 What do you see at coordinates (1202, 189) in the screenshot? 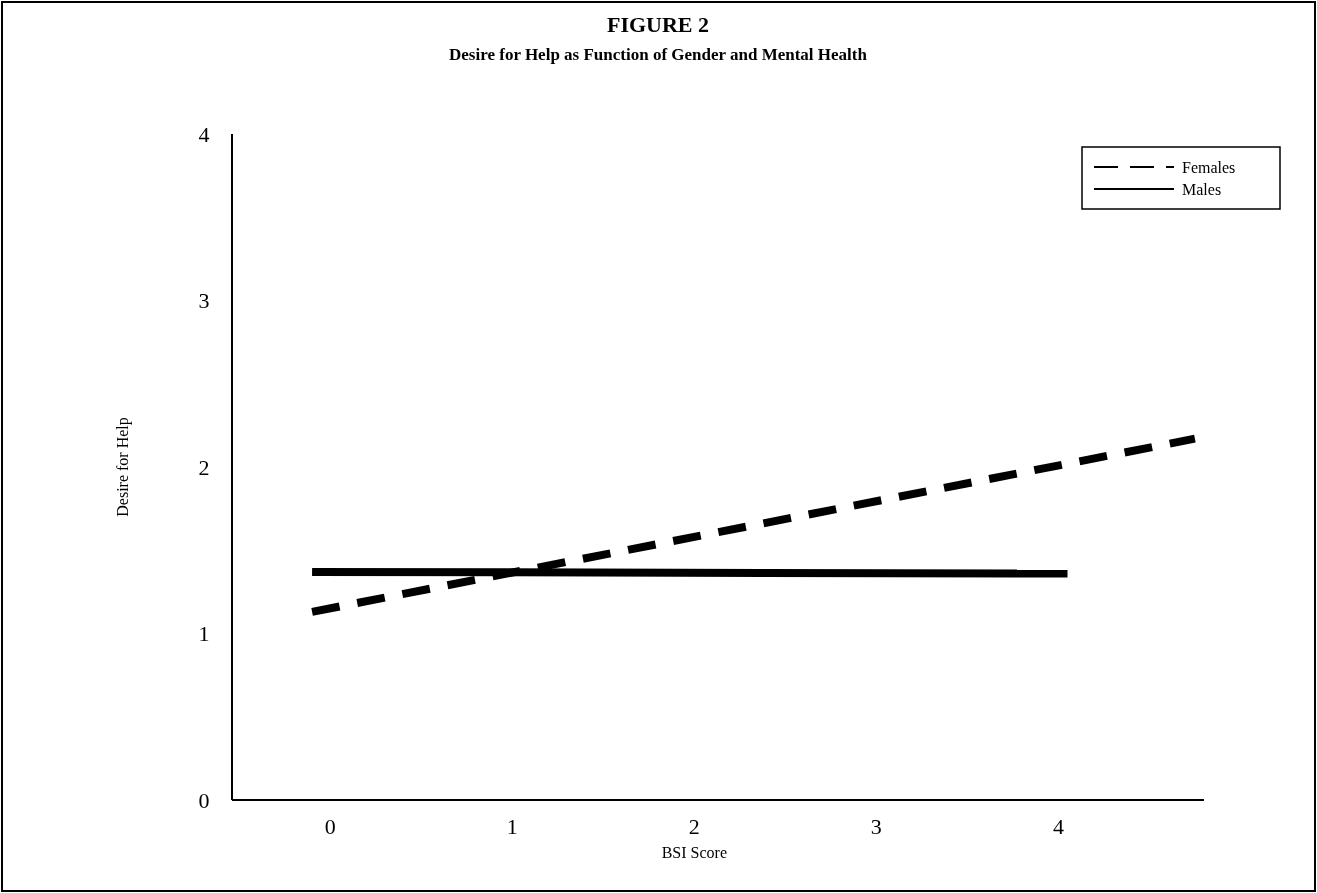
I see `legend-label: Males` at bounding box center [1202, 189].